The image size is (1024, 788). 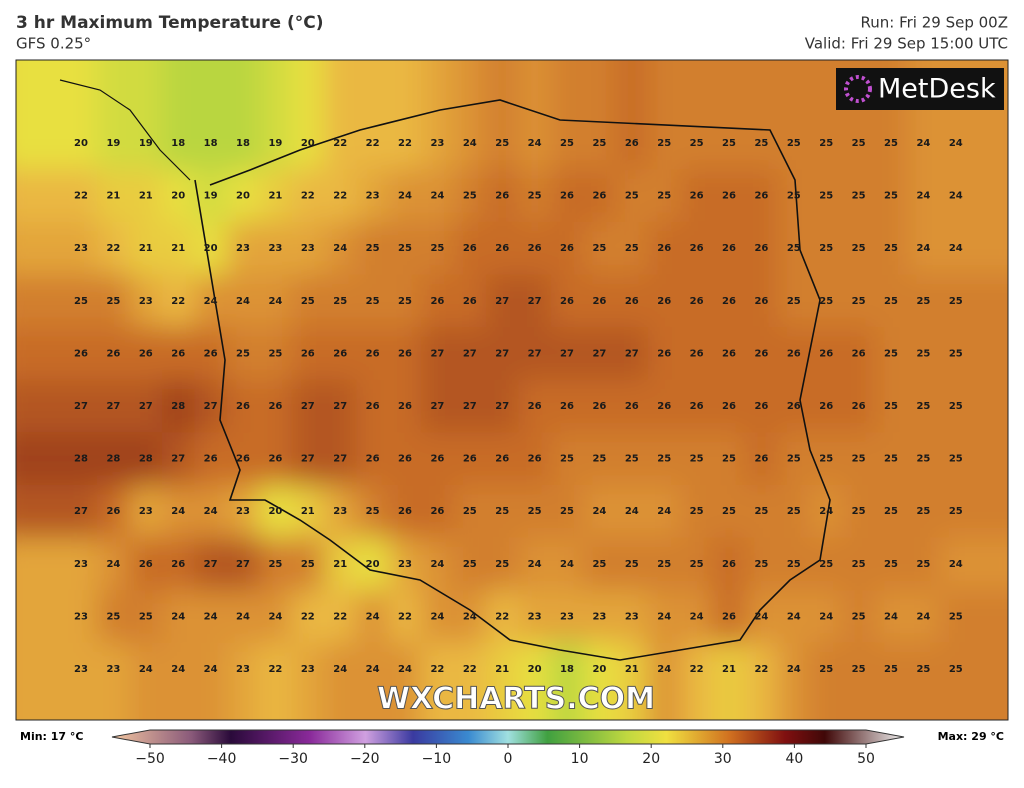 What do you see at coordinates (580, 759) in the screenshot?
I see `colorbar-tick-label: 10` at bounding box center [580, 759].